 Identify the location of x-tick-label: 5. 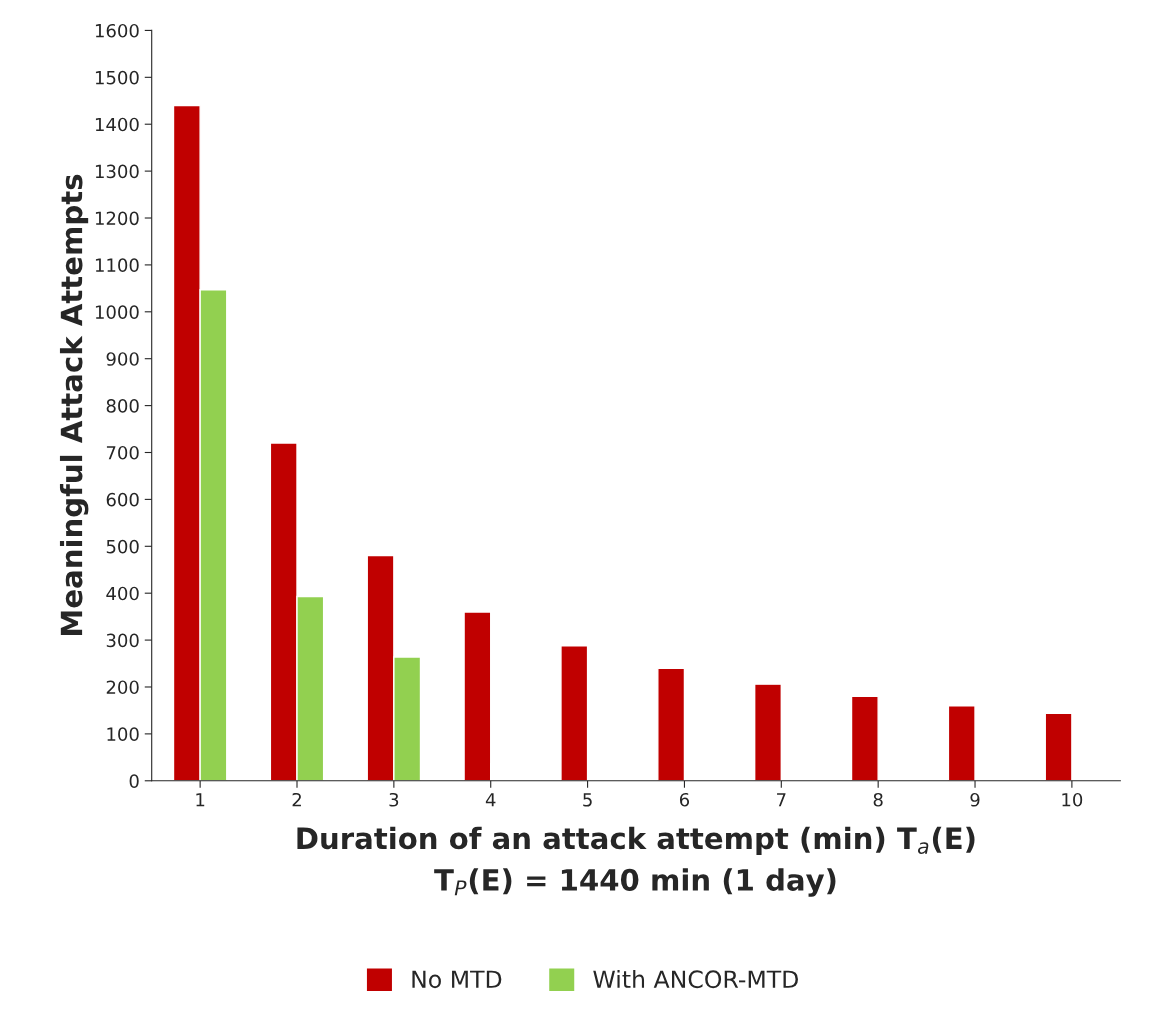
(587, 800).